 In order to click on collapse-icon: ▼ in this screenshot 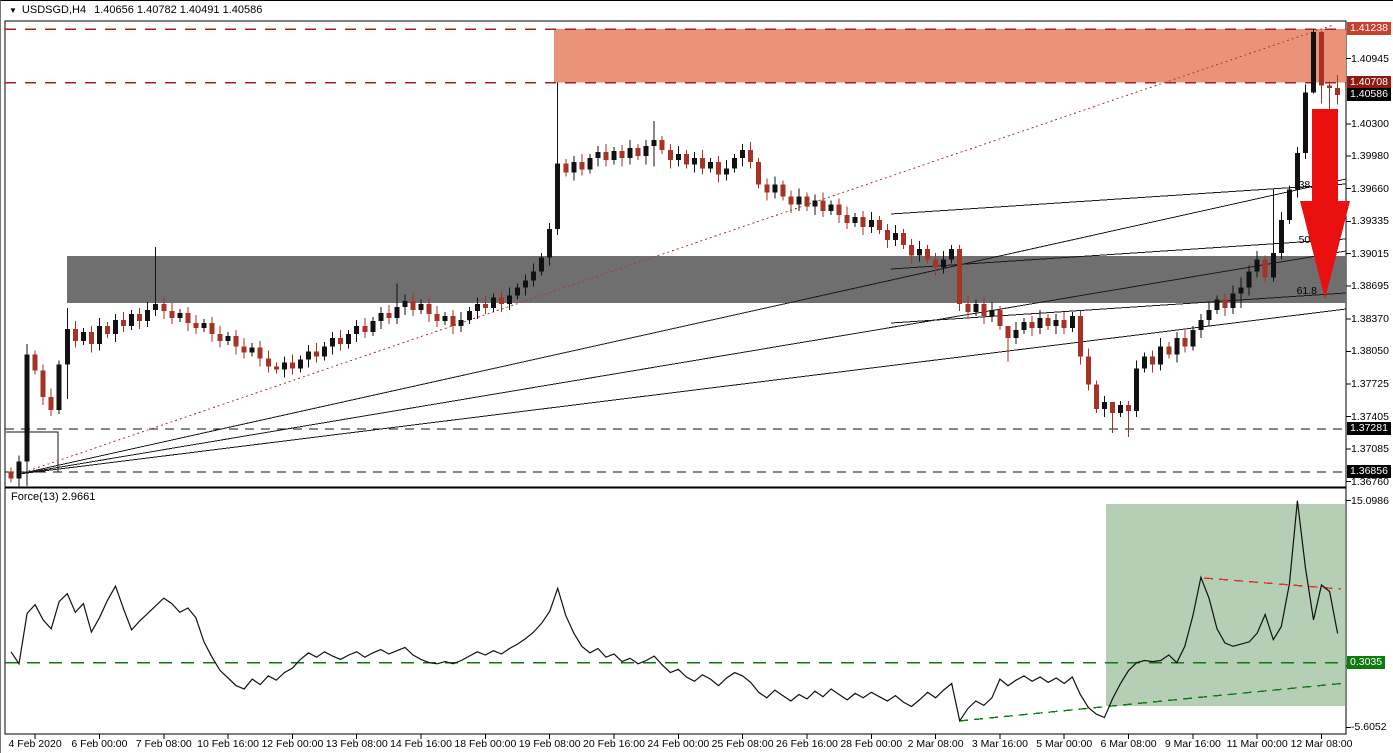, I will do `click(13, 10)`.